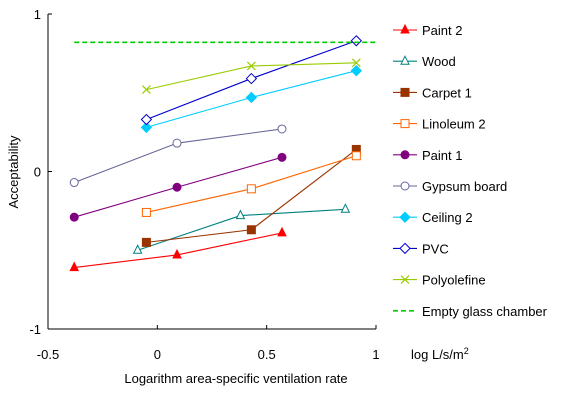  Describe the element at coordinates (37, 172) in the screenshot. I see `y-tick-label: 0` at that location.